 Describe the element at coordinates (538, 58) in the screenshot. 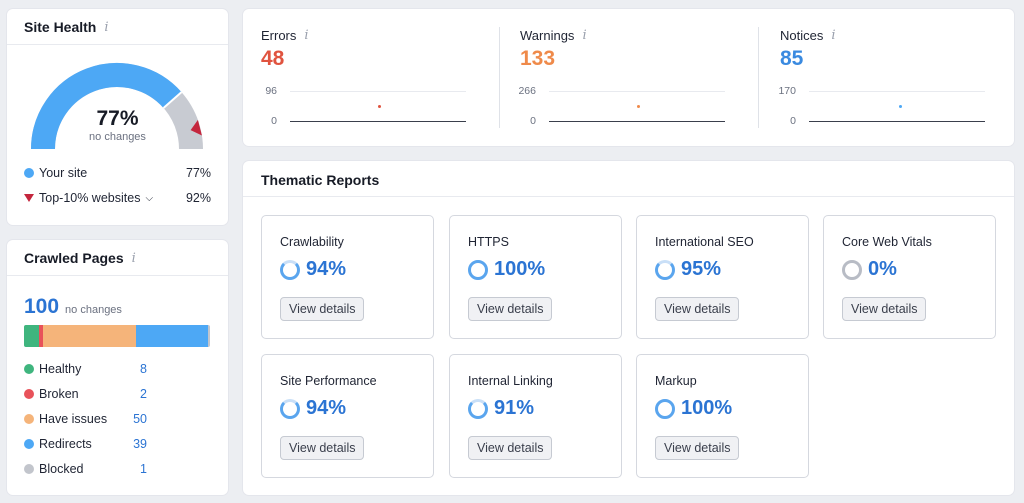

I see `warnings-count: 133` at that location.